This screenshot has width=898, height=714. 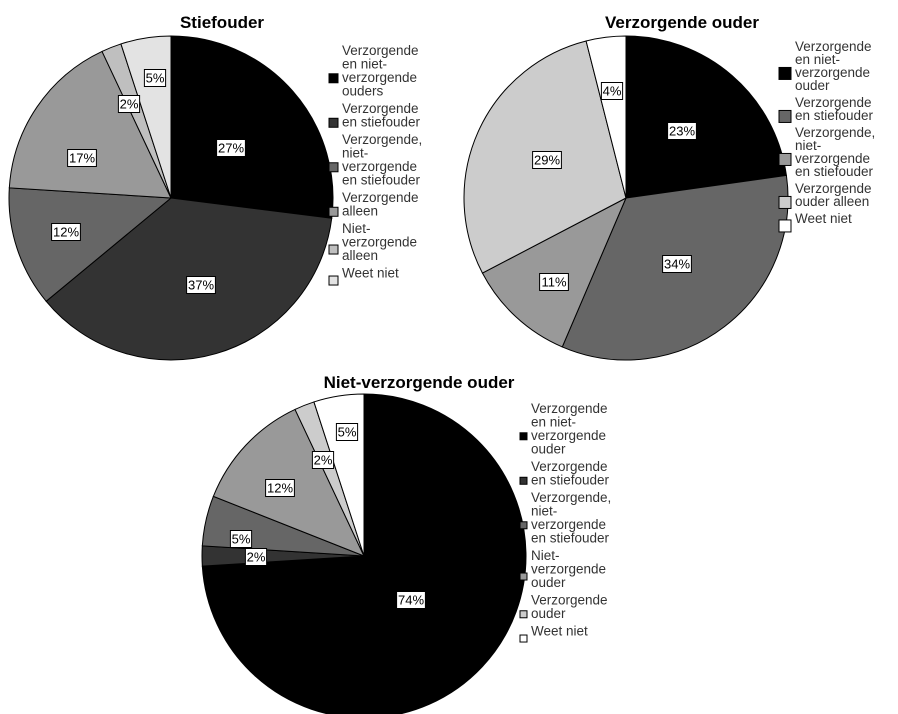 I want to click on value-label-text: 4%, so click(x=612, y=91).